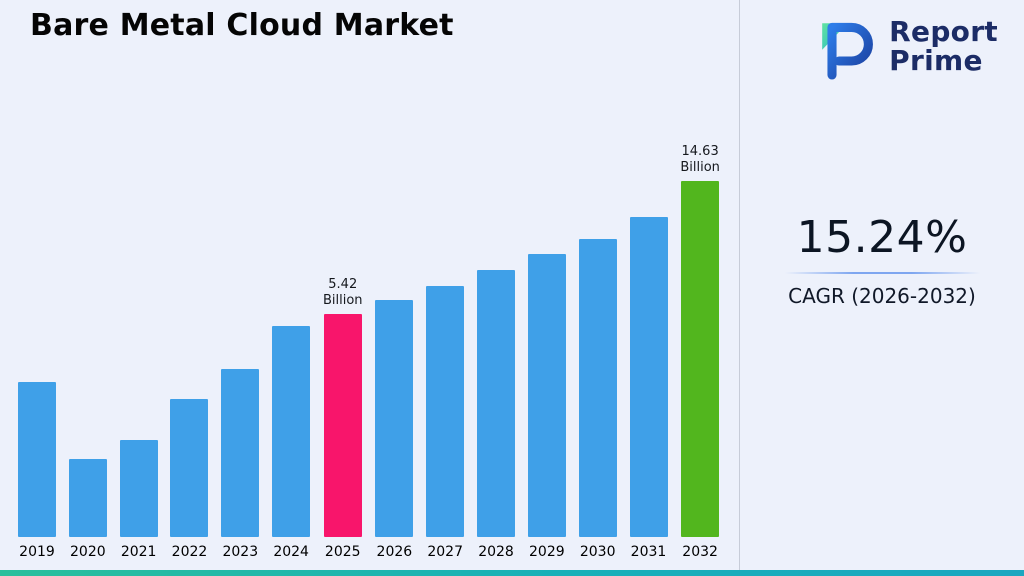 The height and width of the screenshot is (576, 1024). I want to click on bar-column-2024: 2024, so click(291, 443).